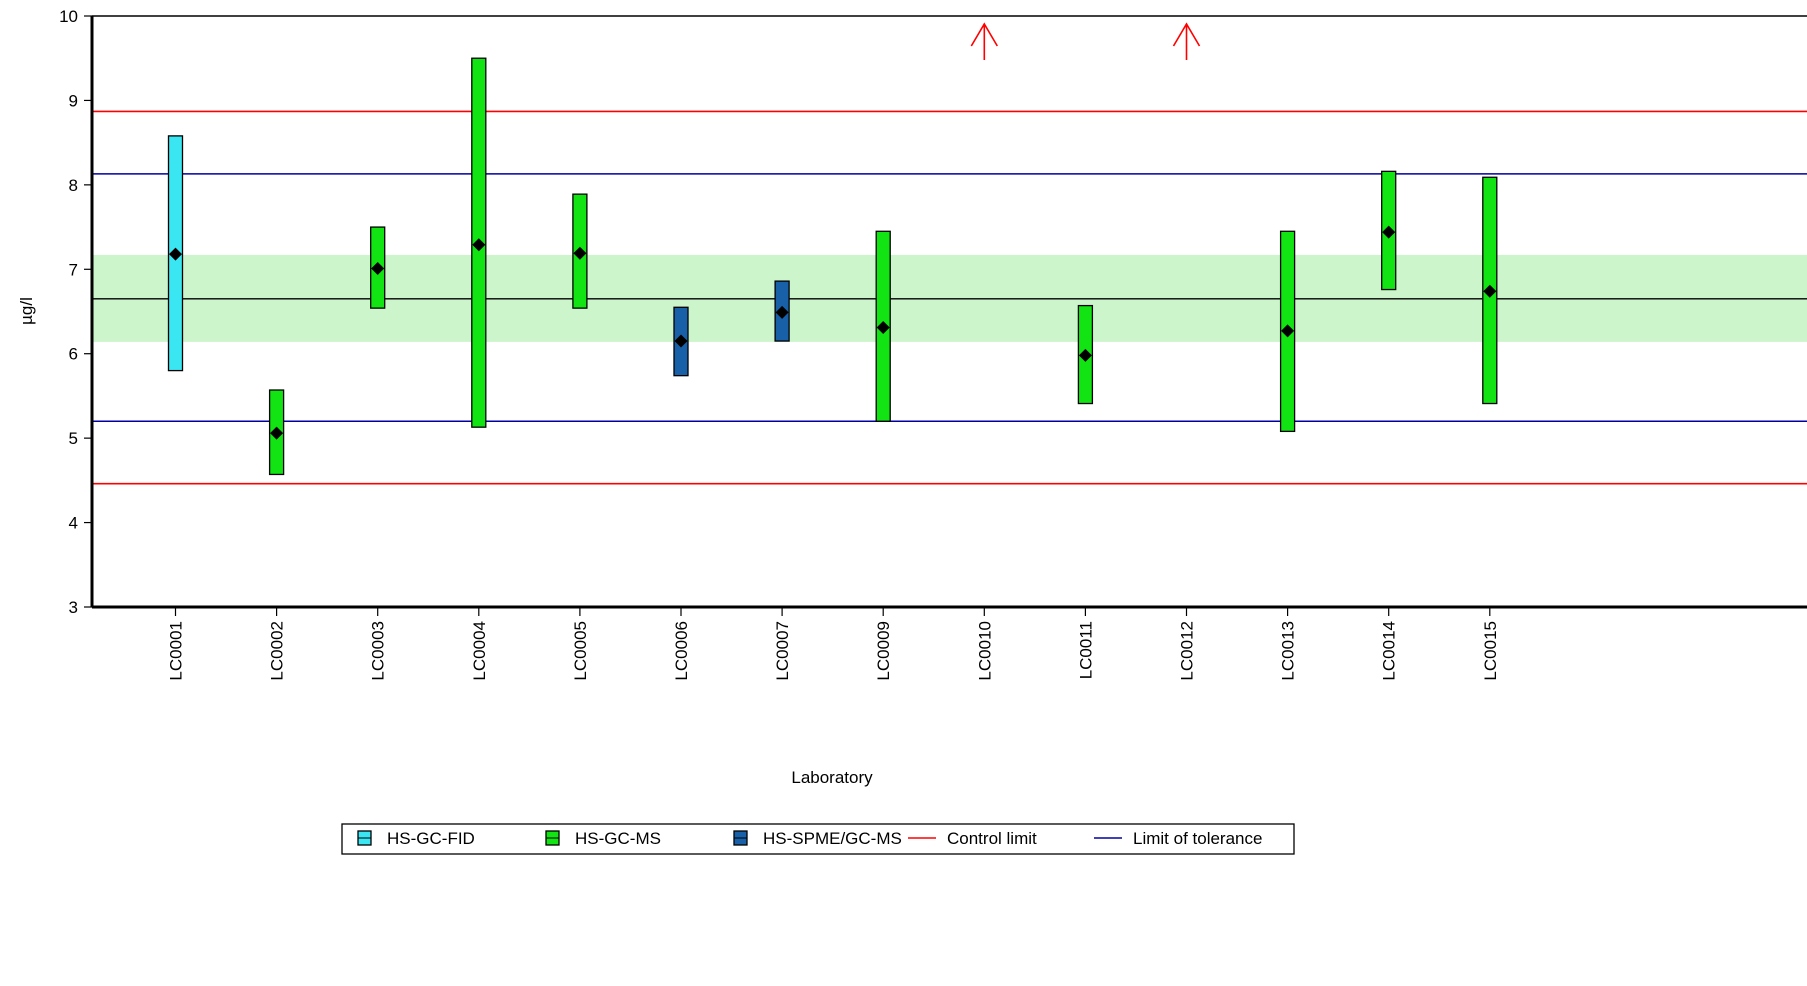 The image size is (1807, 986). Describe the element at coordinates (883, 651) in the screenshot. I see `x-tick-label: LC0009` at that location.